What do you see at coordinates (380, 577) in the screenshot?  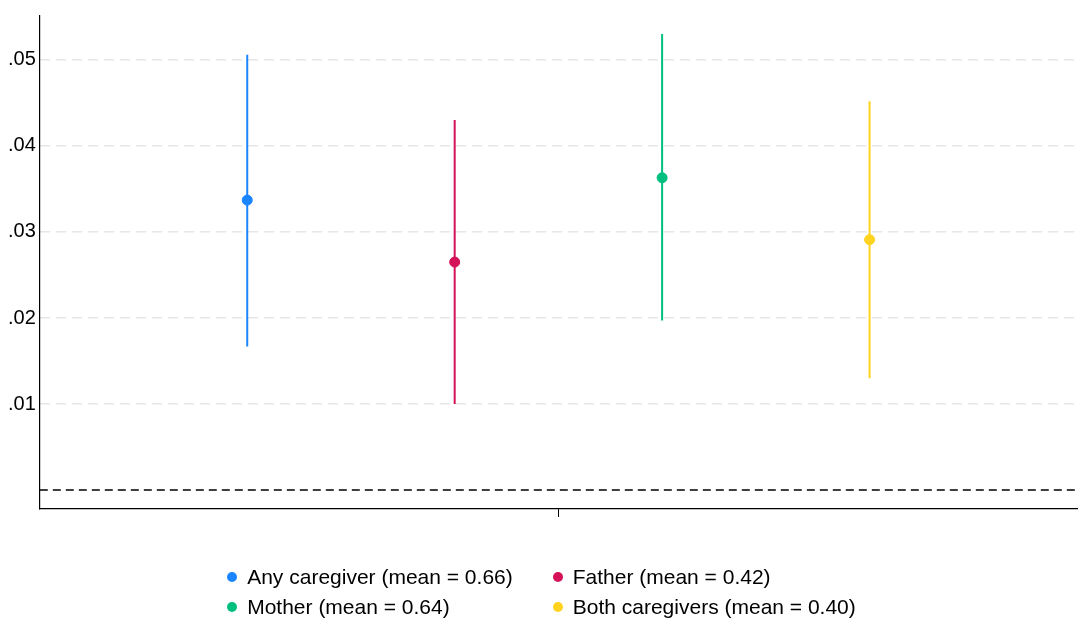 I see `legend-label: Any caregiver (mean = 0.66)` at bounding box center [380, 577].